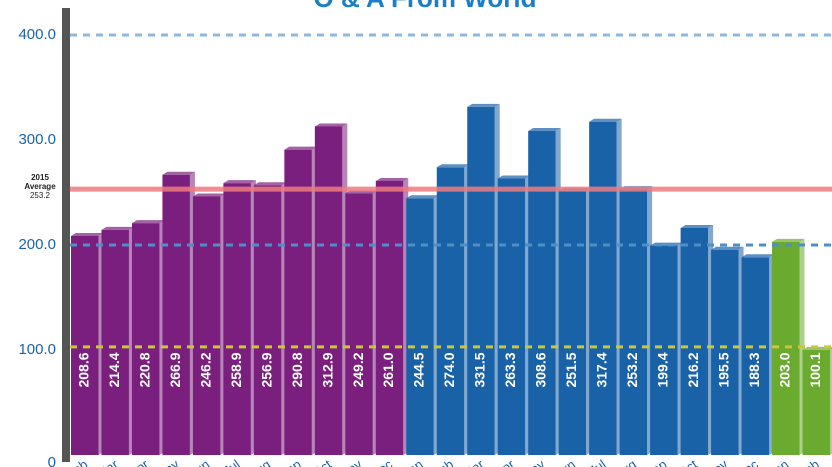  I want to click on value-label: 208.6, so click(83, 369).